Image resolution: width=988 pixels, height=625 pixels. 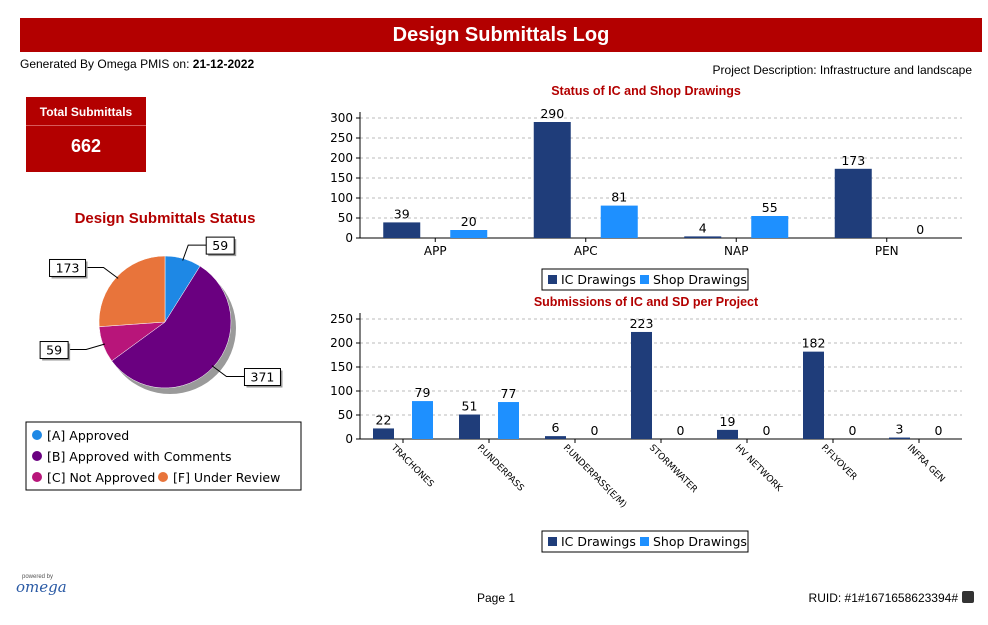 I want to click on y-tick-label: 150, so click(x=341, y=367).